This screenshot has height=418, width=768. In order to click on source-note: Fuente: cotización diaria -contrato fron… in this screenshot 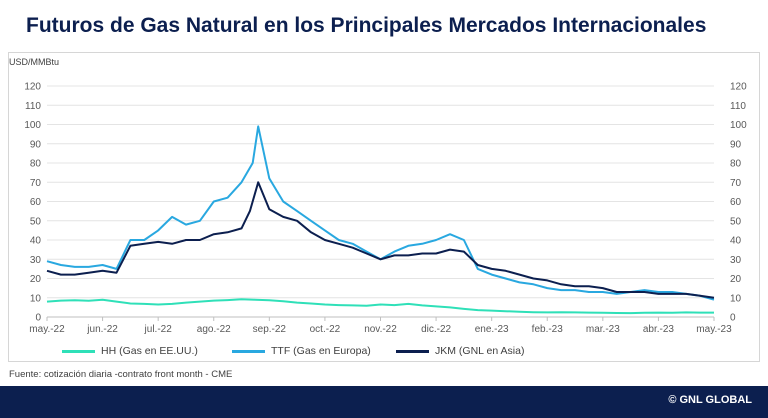, I will do `click(121, 374)`.